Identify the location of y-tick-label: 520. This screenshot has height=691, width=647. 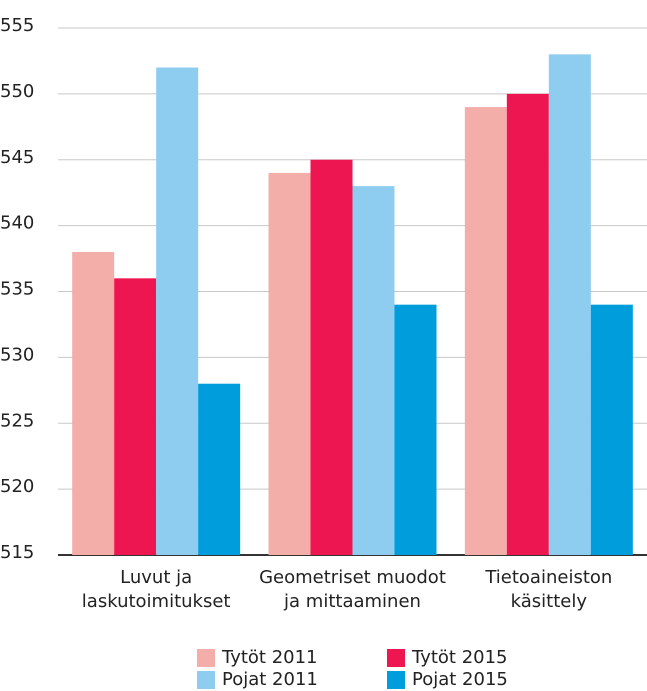
(17, 486).